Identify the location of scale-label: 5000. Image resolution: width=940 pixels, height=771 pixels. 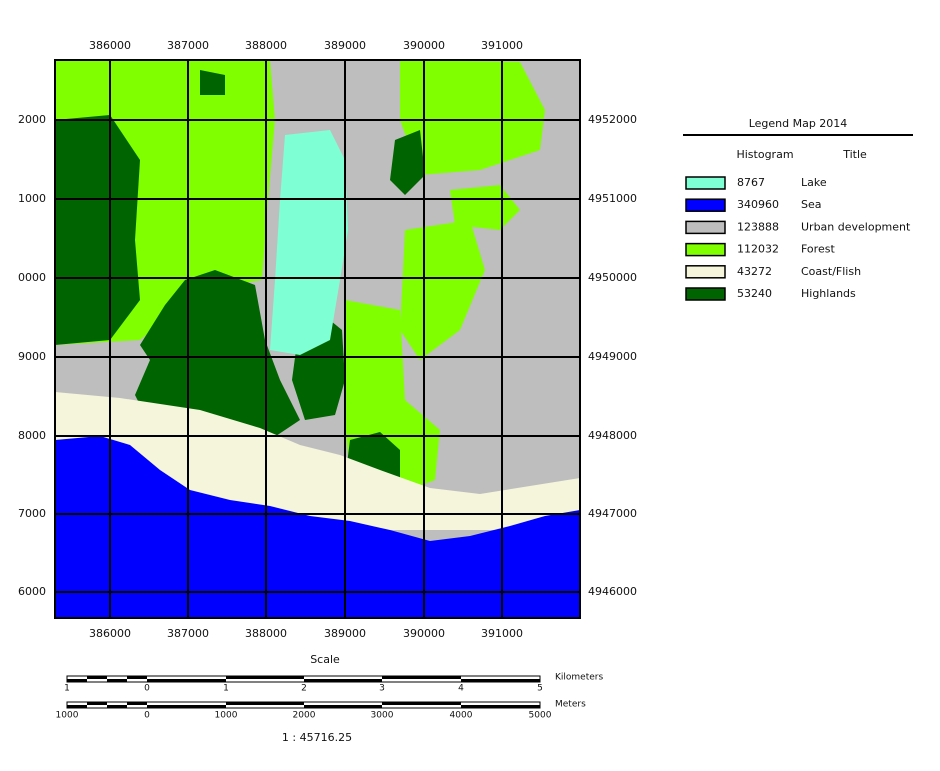
(540, 716).